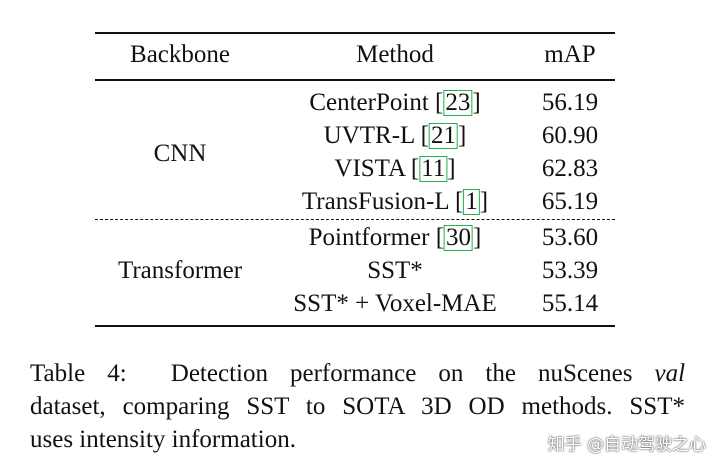 The width and height of the screenshot is (720, 471). I want to click on method-name: CenterPoint, so click(369, 102).